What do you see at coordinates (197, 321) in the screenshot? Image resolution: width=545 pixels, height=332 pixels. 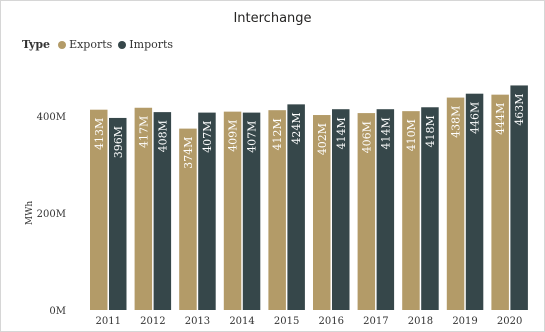 I see `x-tick-label: 2013` at bounding box center [197, 321].